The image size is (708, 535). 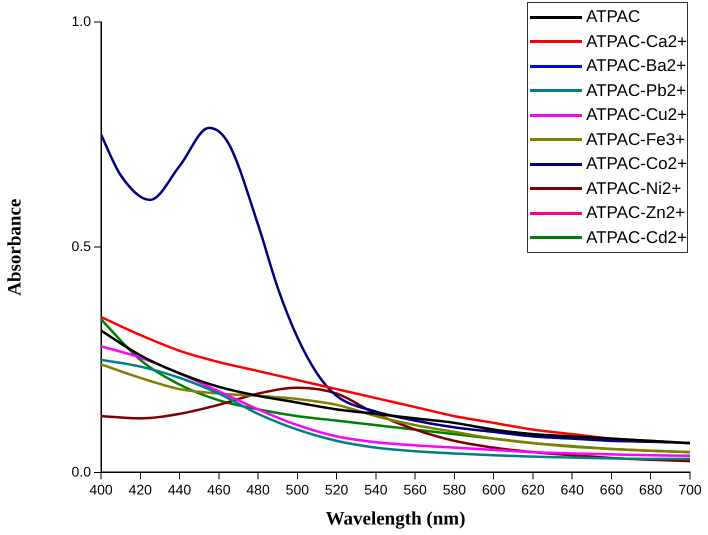 What do you see at coordinates (82, 20) in the screenshot?
I see `y-tick-label: 1.0` at bounding box center [82, 20].